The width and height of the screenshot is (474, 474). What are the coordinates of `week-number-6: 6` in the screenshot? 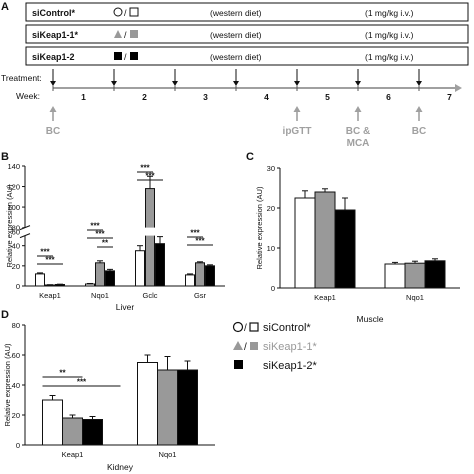 It's located at (388, 97).